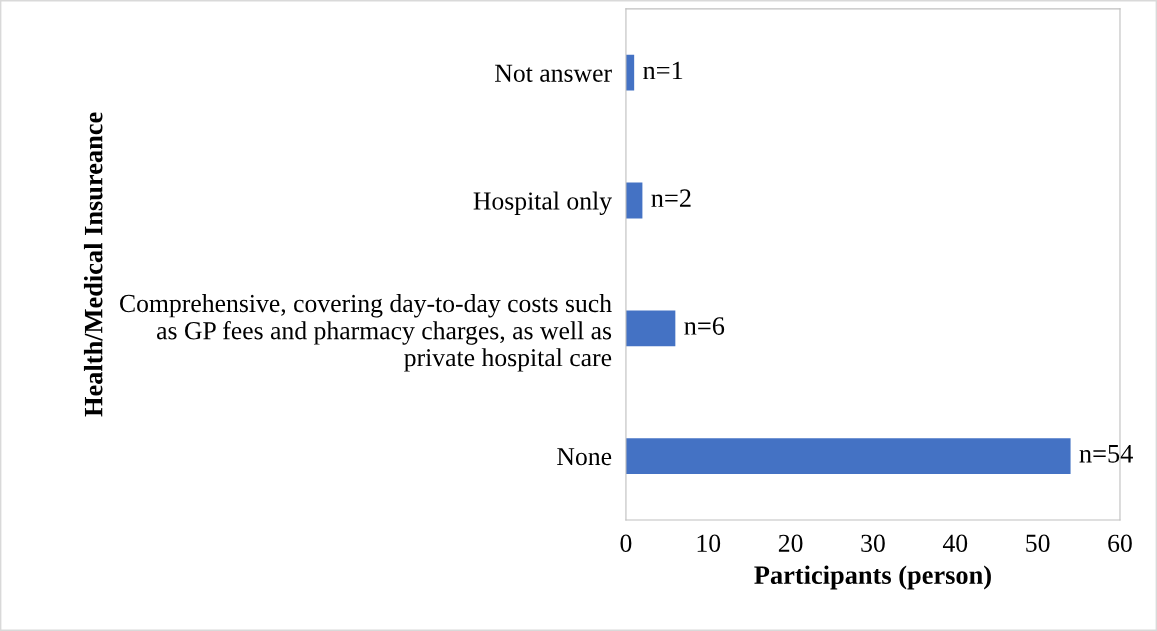 Image resolution: width=1157 pixels, height=631 pixels. I want to click on y-tick-label: Comprehensive, covering day-to-day costs such as GP fees and pharmacy charges, as well as private hospital care, so click(366, 333).